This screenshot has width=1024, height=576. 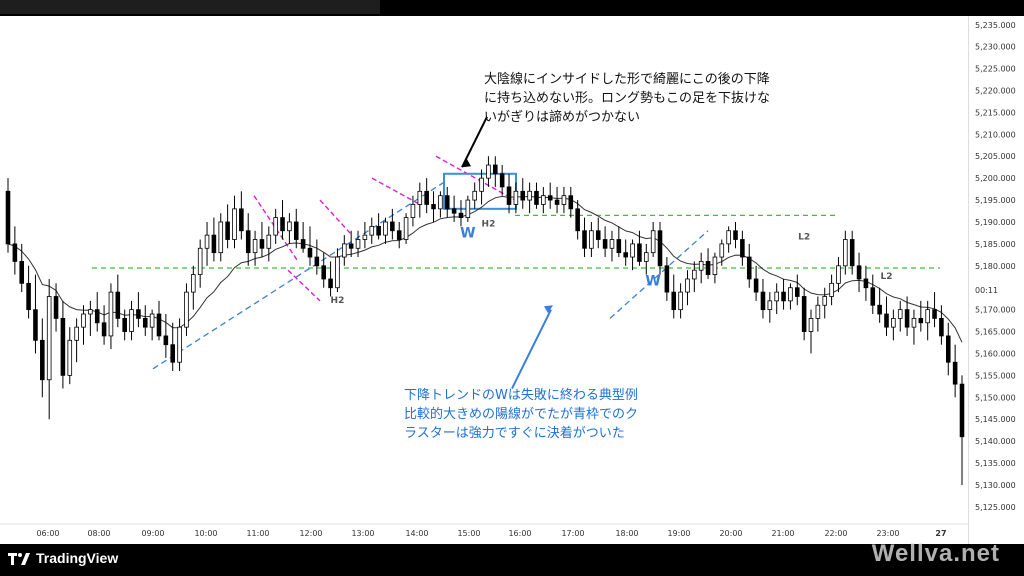 I want to click on y-tick-label: 5,130.000, so click(x=995, y=485).